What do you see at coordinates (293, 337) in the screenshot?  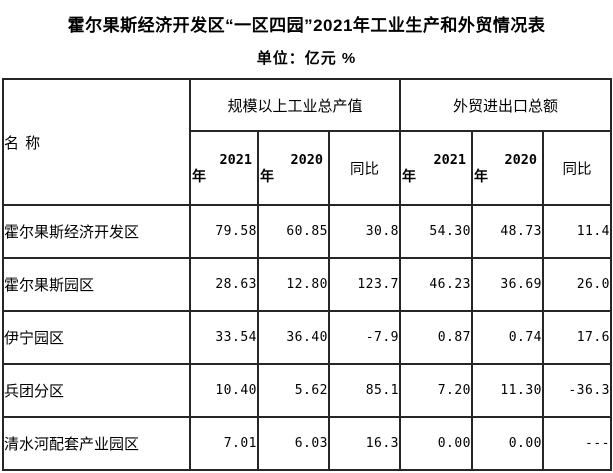 I see `cell-industry-2020: 36.40` at bounding box center [293, 337].